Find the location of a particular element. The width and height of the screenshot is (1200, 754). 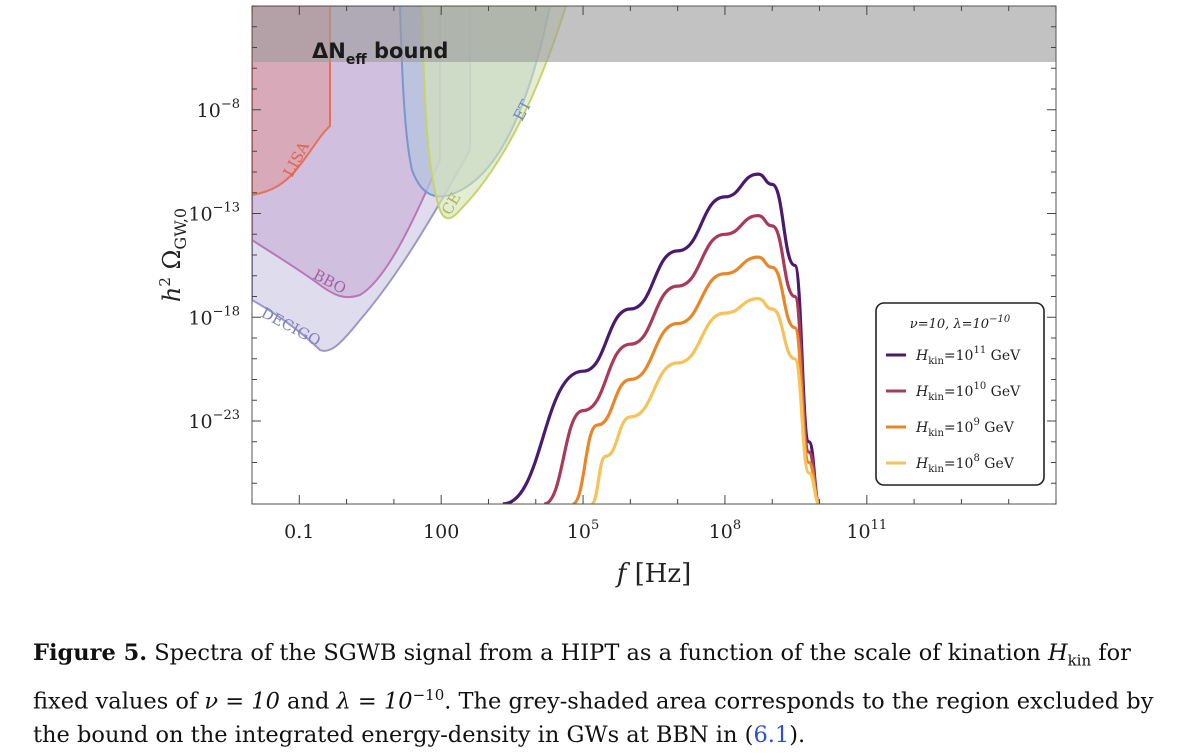

legend-entry-label: Hkin=108 GeV is located at coordinates (965, 464).